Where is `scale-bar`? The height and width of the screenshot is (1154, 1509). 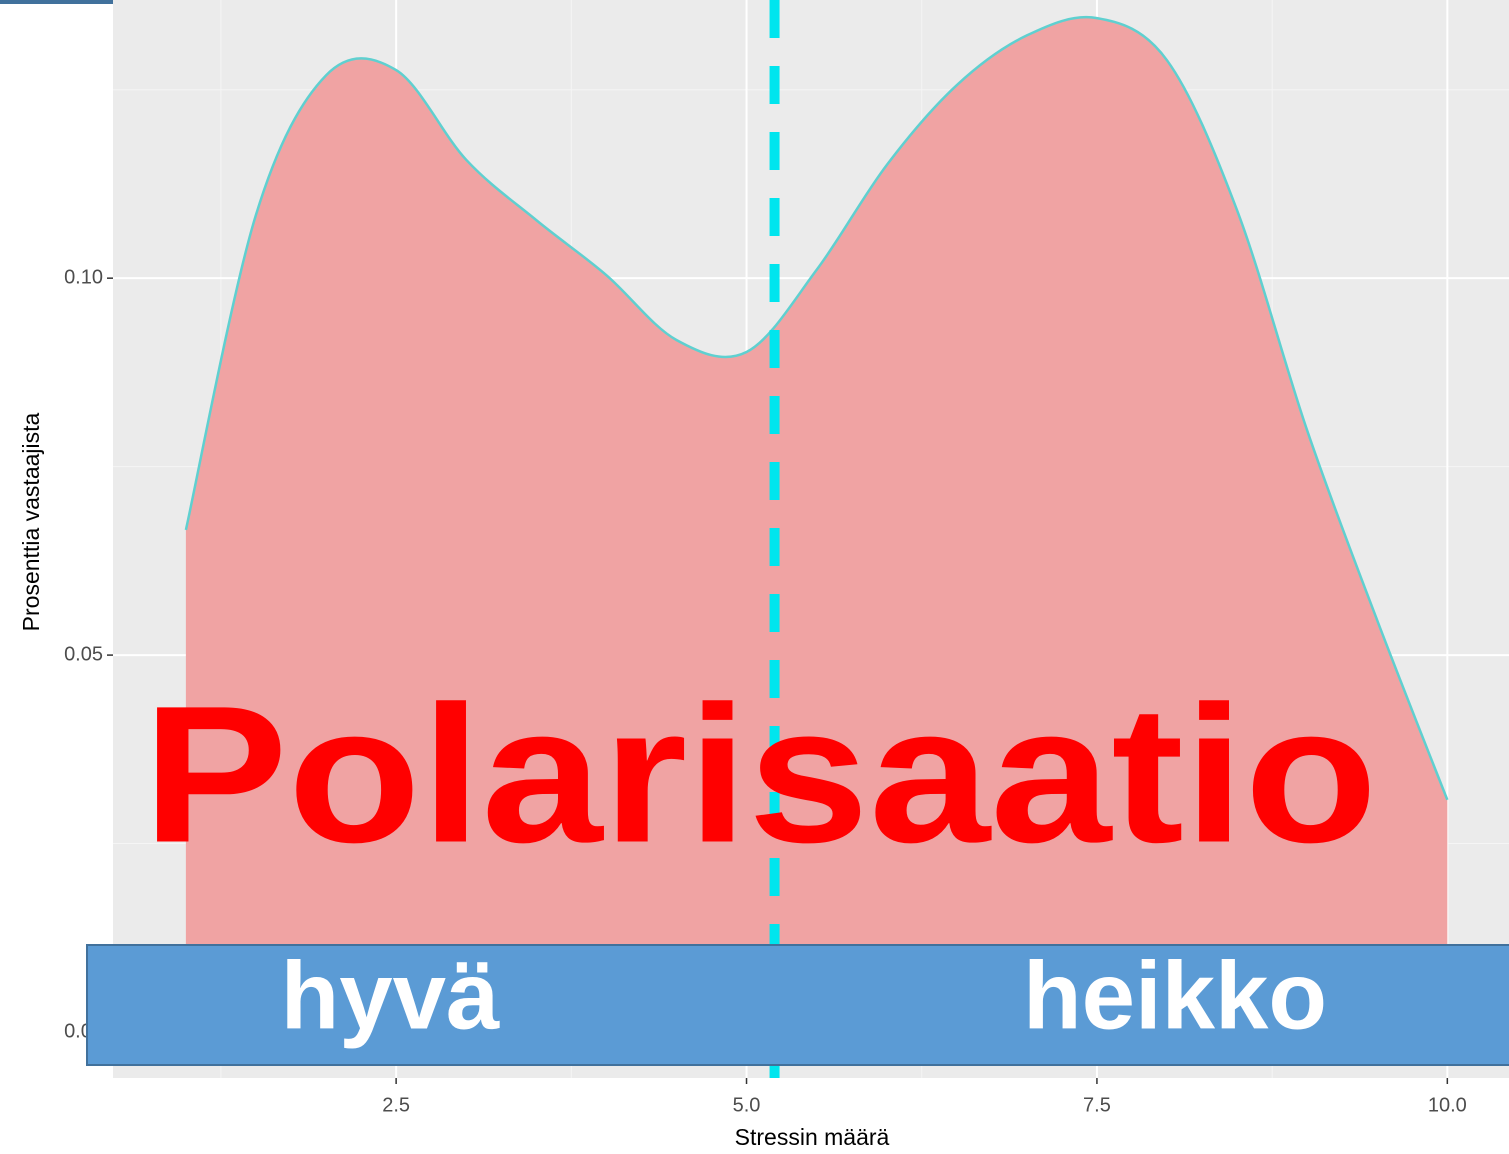
scale-bar is located at coordinates (797, 1005).